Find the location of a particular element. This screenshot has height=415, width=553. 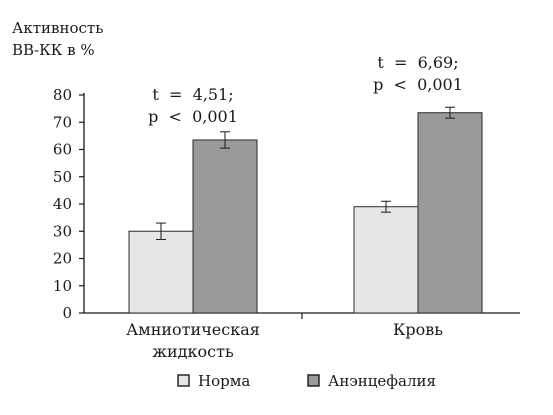

y-tick-label: 0 is located at coordinates (67, 313).